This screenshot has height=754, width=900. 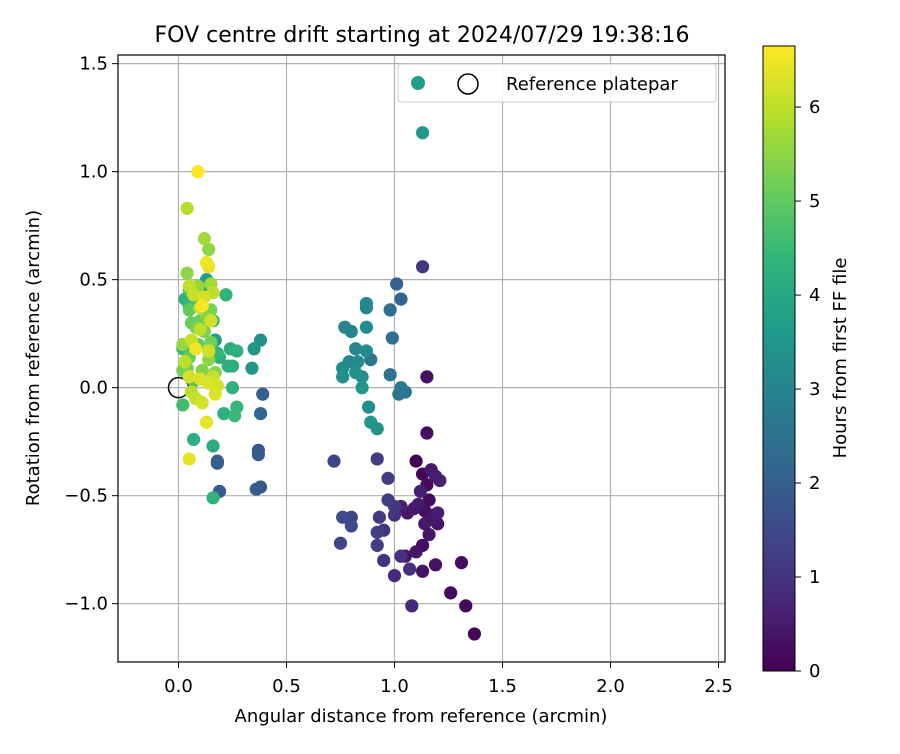 I want to click on colorbar-tick-label: 0, so click(x=814, y=671).